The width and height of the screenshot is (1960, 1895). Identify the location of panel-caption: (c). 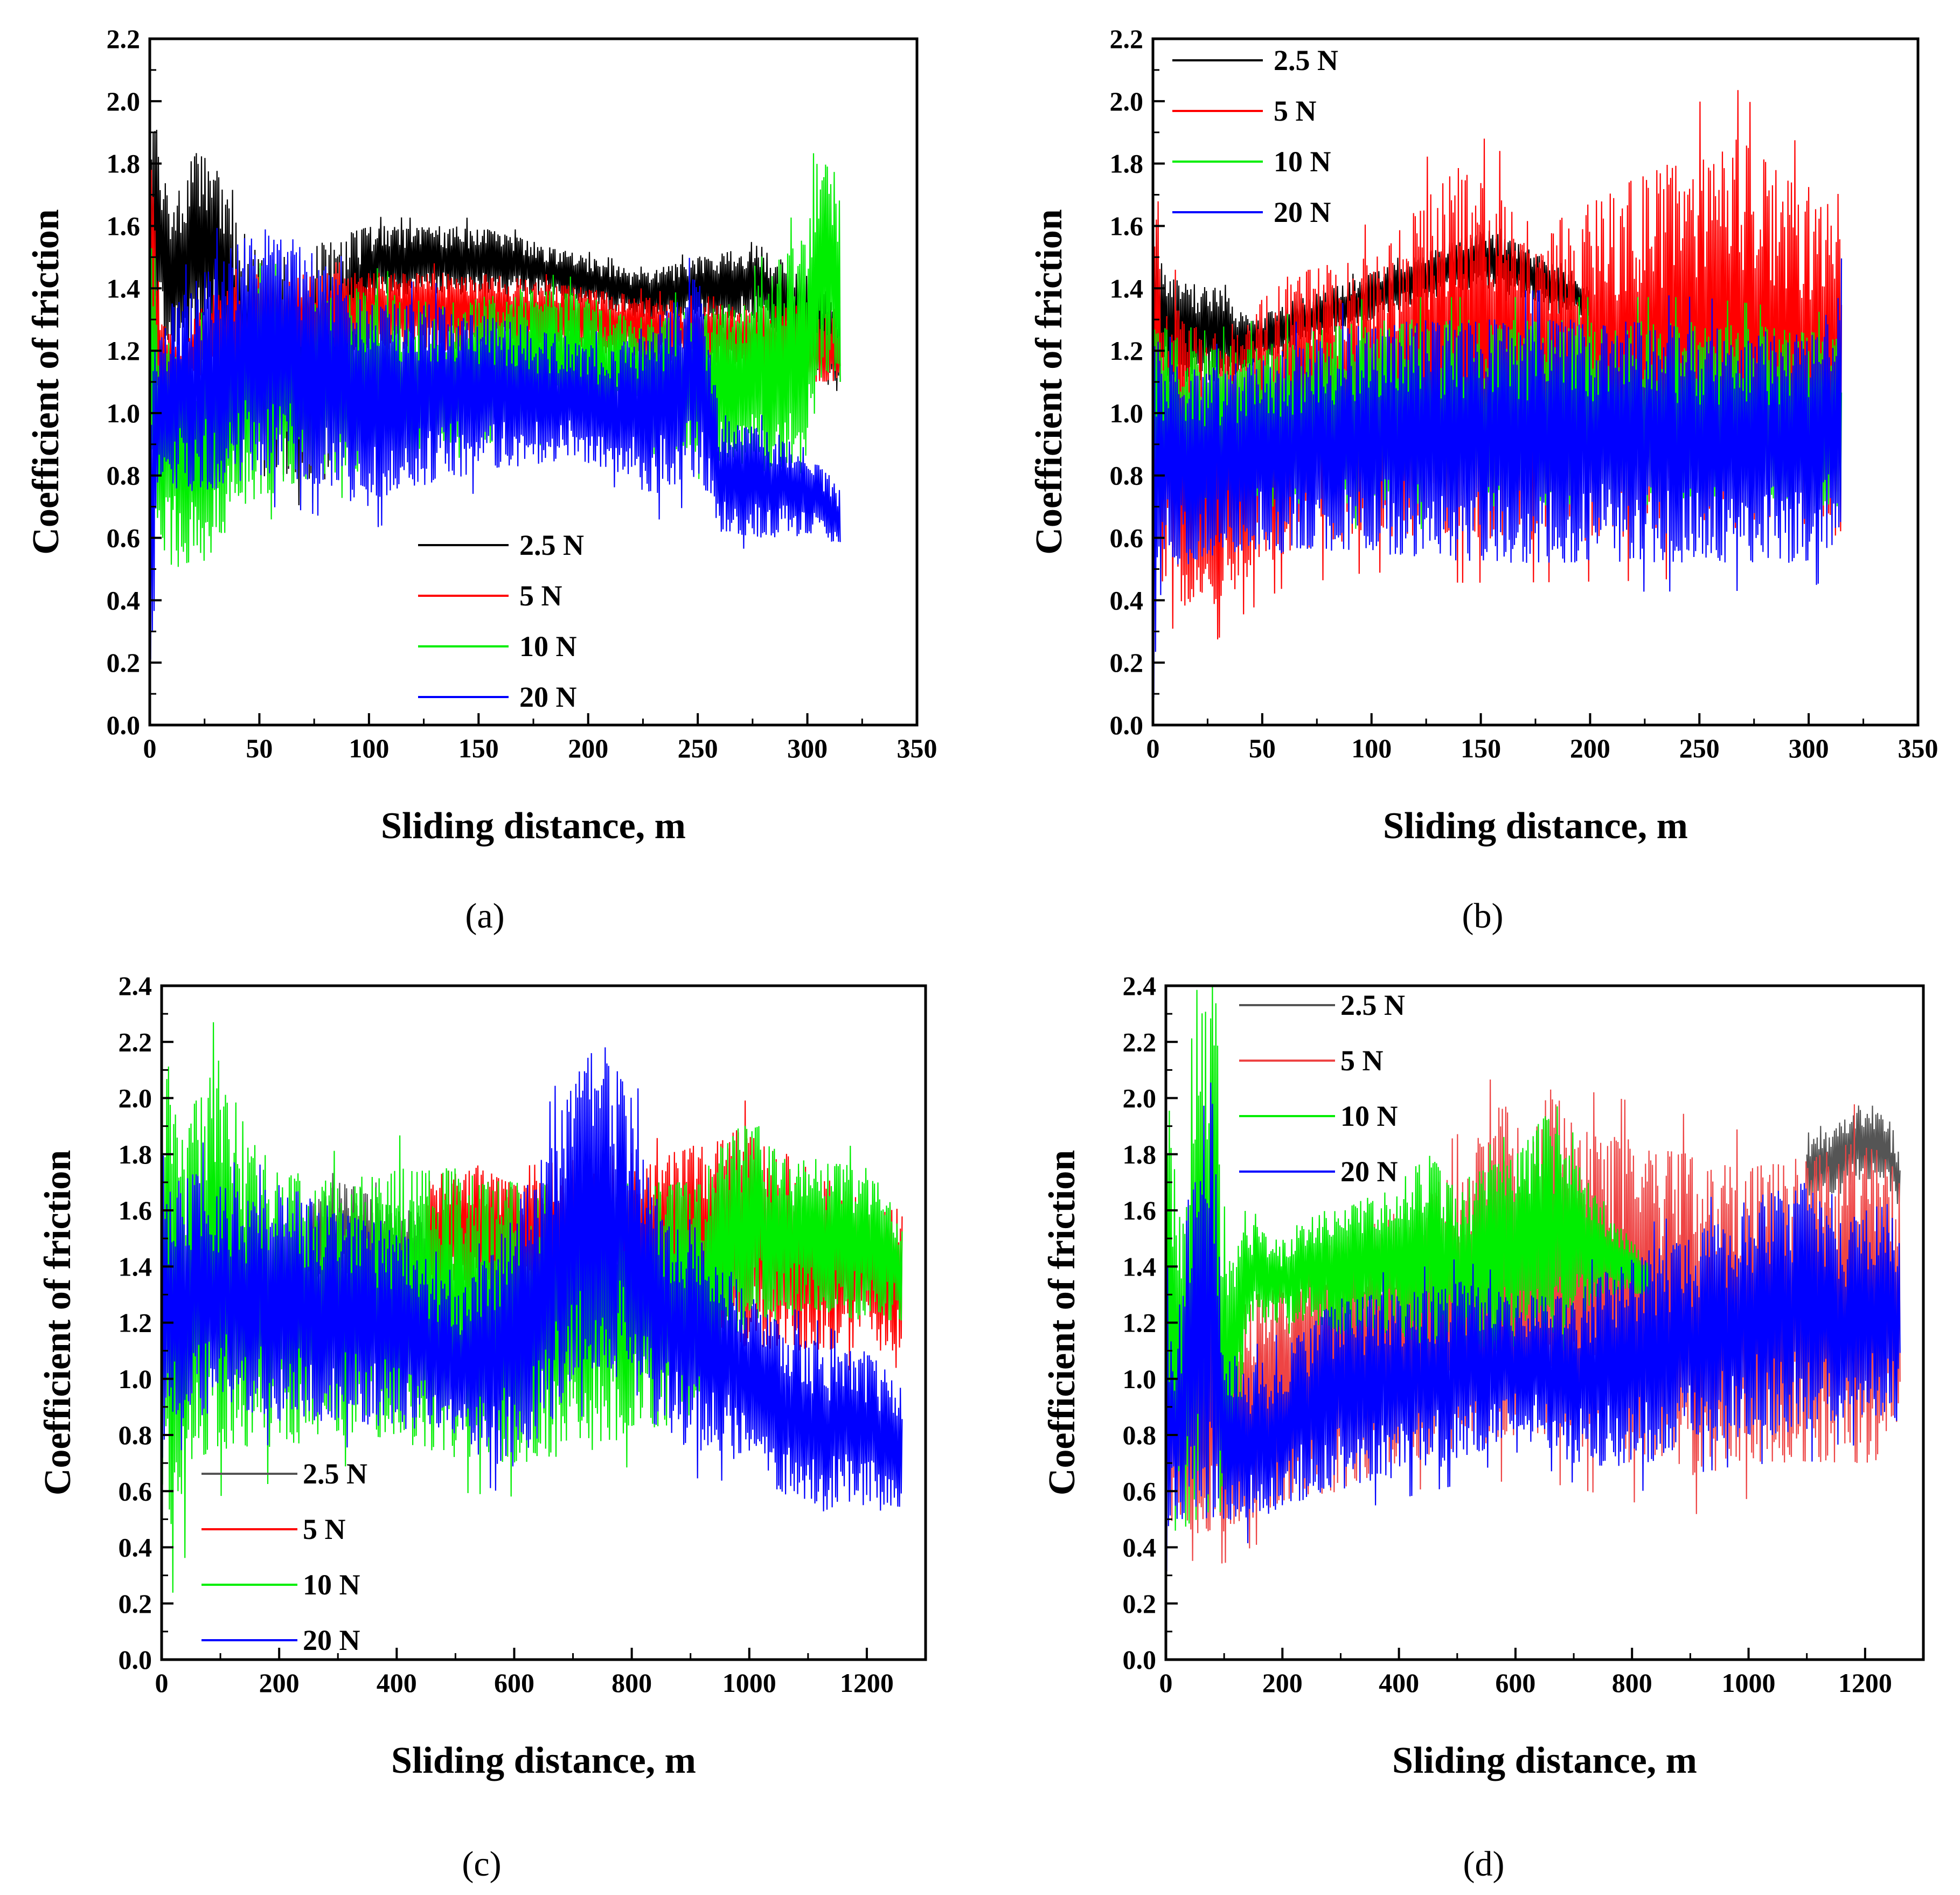
(481, 1864).